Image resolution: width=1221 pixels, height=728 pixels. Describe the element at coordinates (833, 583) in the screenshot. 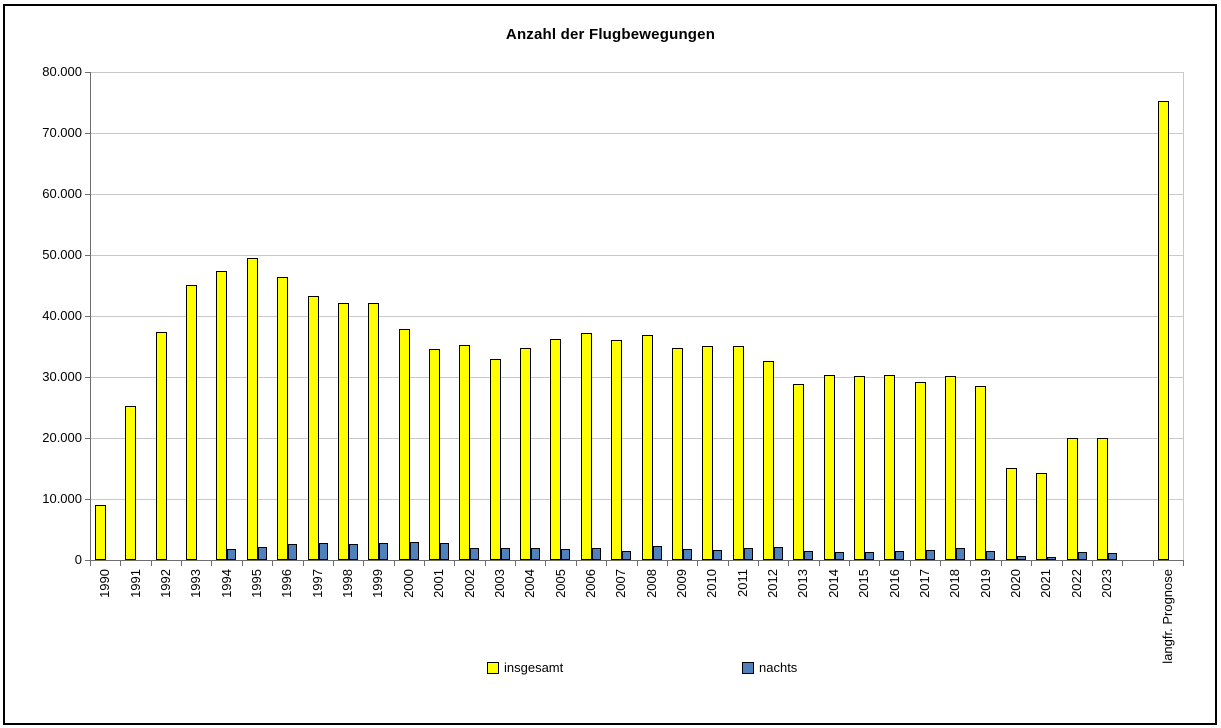

I see `x-axis-label: 2014` at that location.